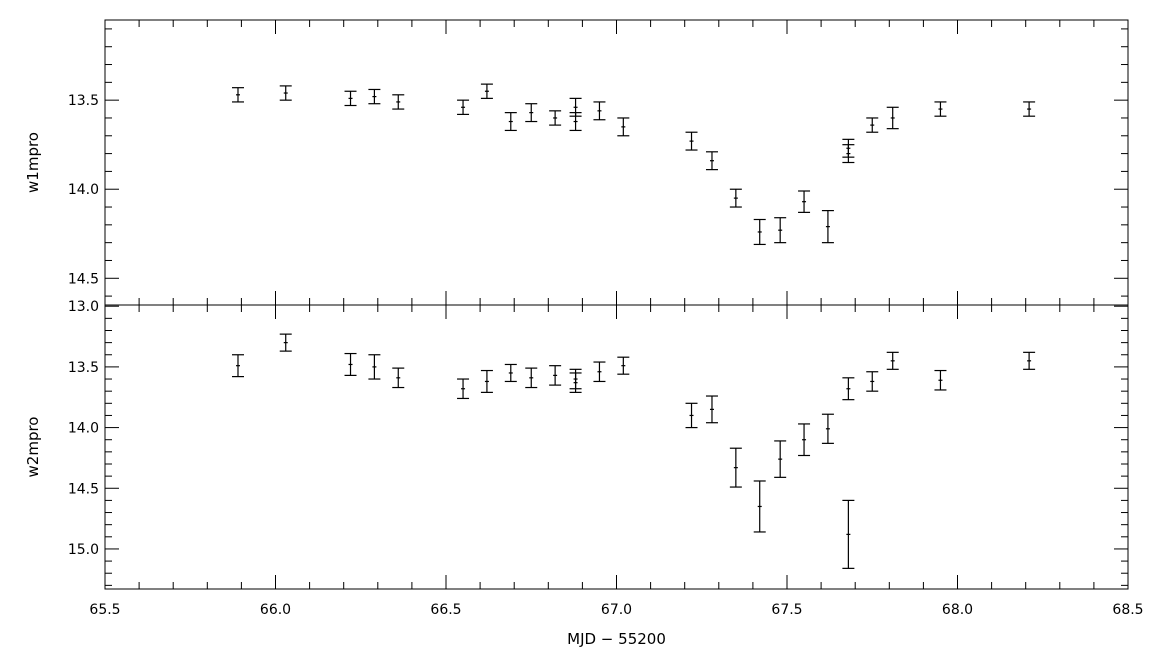 The width and height of the screenshot is (1172, 654). Describe the element at coordinates (445, 610) in the screenshot. I see `x-tick-label: 66.5` at that location.